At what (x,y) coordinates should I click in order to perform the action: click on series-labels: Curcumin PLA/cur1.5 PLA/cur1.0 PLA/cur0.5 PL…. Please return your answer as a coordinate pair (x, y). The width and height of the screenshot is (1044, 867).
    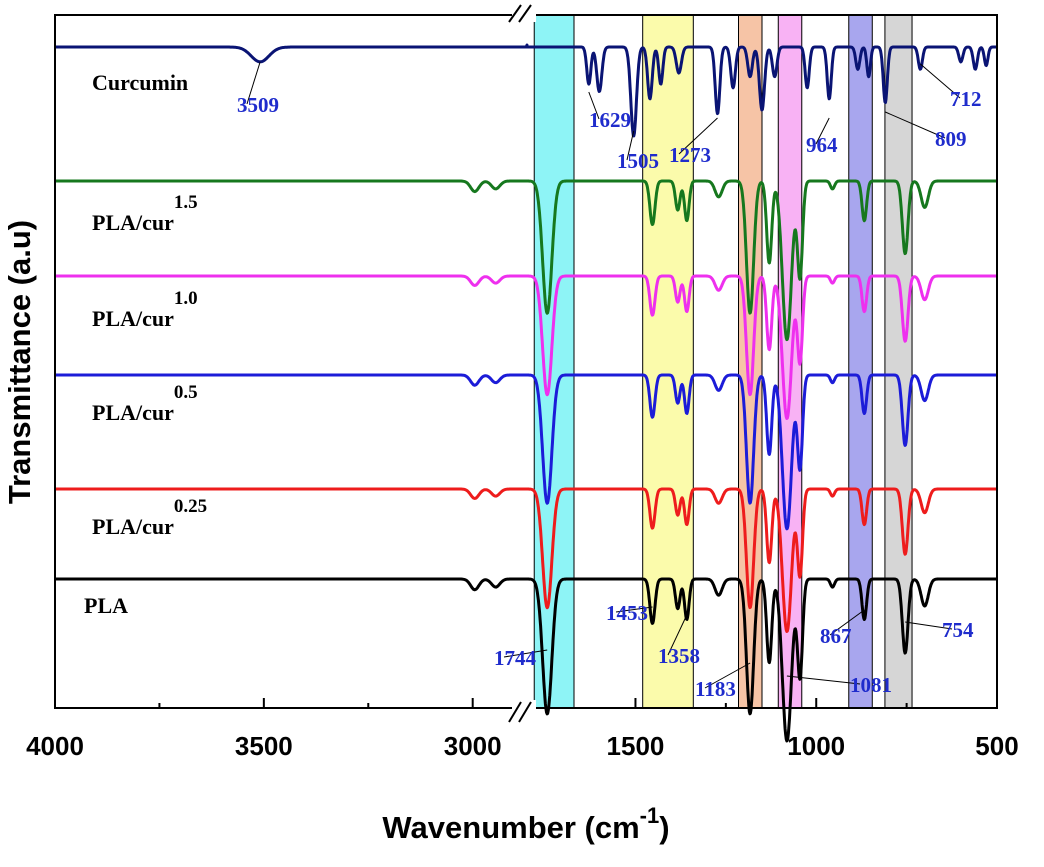
    Looking at the image, I should click on (145, 344).